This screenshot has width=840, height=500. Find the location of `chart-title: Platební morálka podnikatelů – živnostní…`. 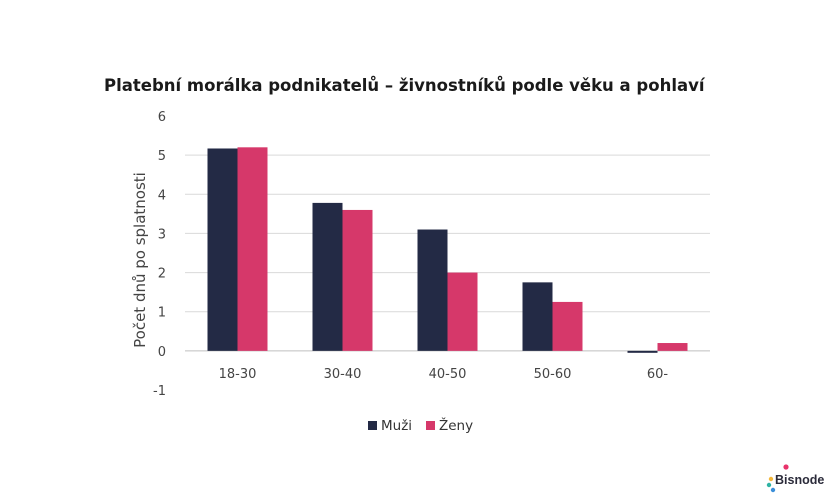

chart-title: Platební morálka podnikatelů – živnostní… is located at coordinates (405, 85).